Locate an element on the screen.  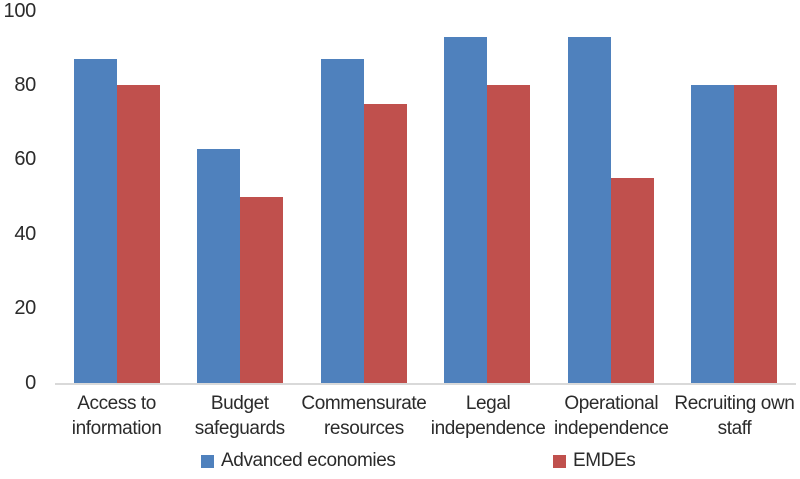
bar-group-budget-safeguards is located at coordinates (241, 197).